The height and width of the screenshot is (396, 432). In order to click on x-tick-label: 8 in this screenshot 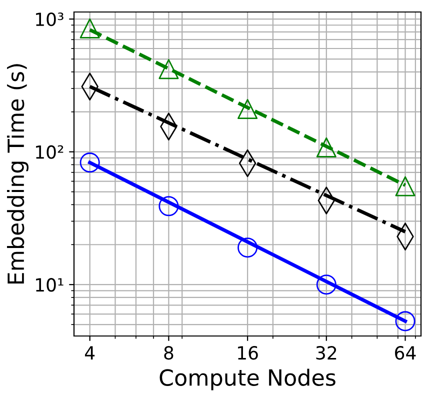, I will do `click(169, 353)`.